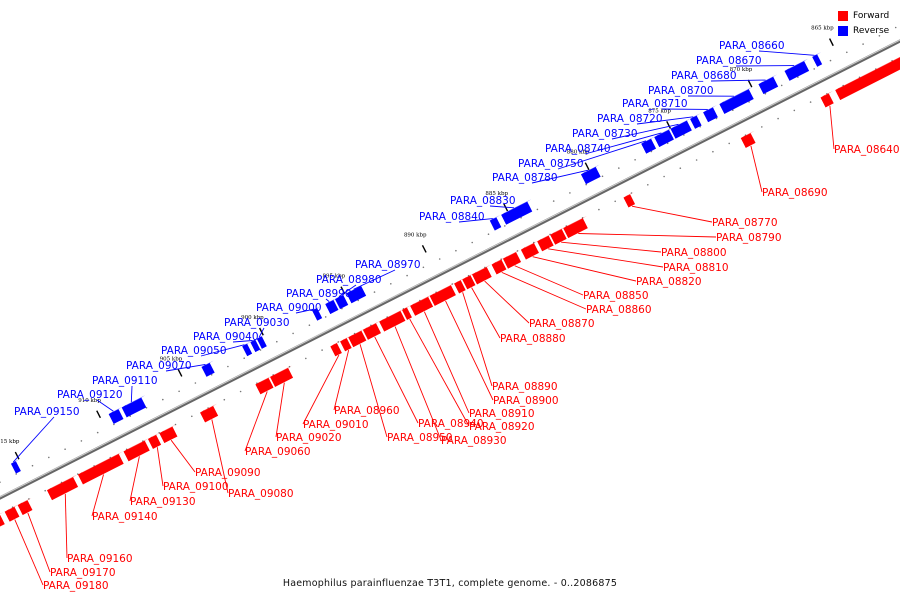 Image resolution: width=900 pixels, height=600 pixels. What do you see at coordinates (228, 473) in the screenshot?
I see `forward-gene-label: PARA_09090` at bounding box center [228, 473].